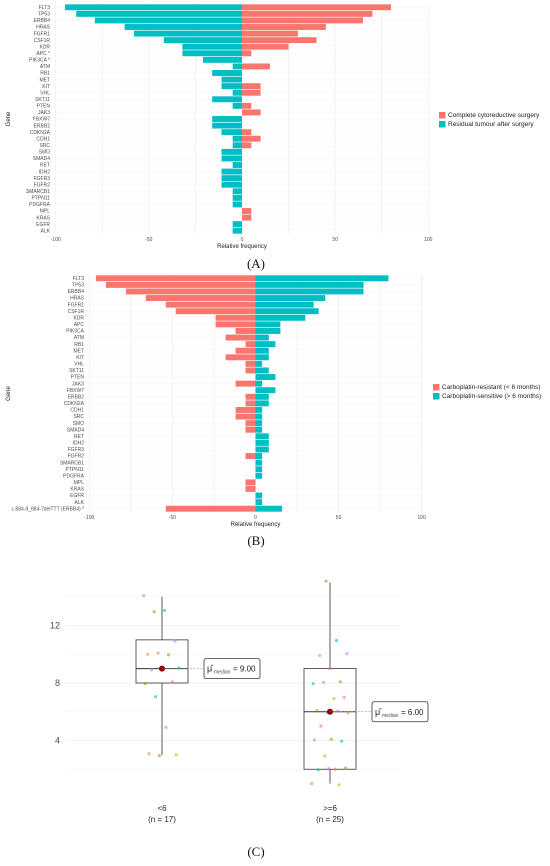 Image resolution: width=550 pixels, height=866 pixels. What do you see at coordinates (78, 378) in the screenshot?
I see `category-label: PTEN` at bounding box center [78, 378].